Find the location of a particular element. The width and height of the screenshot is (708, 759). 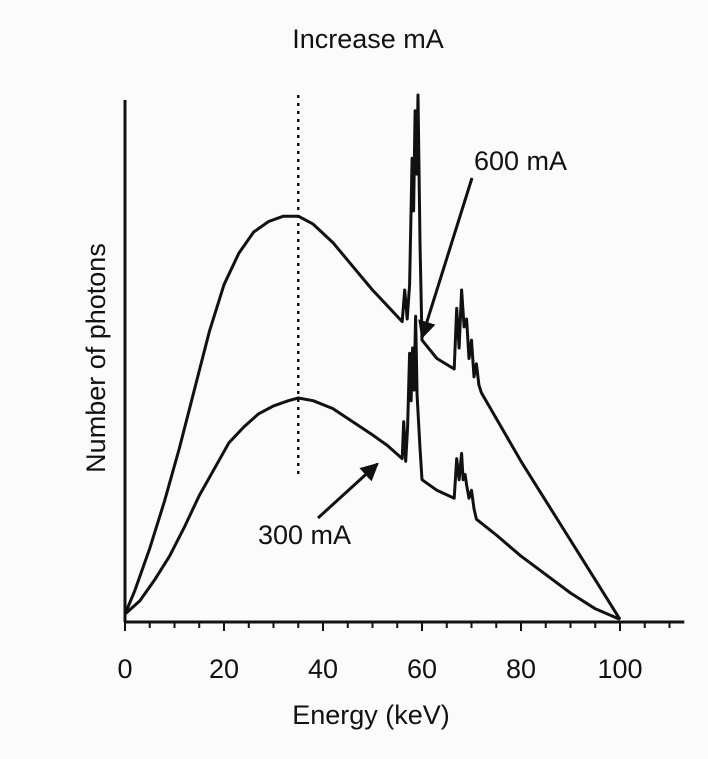

chart-title: Increase mA is located at coordinates (368, 39).